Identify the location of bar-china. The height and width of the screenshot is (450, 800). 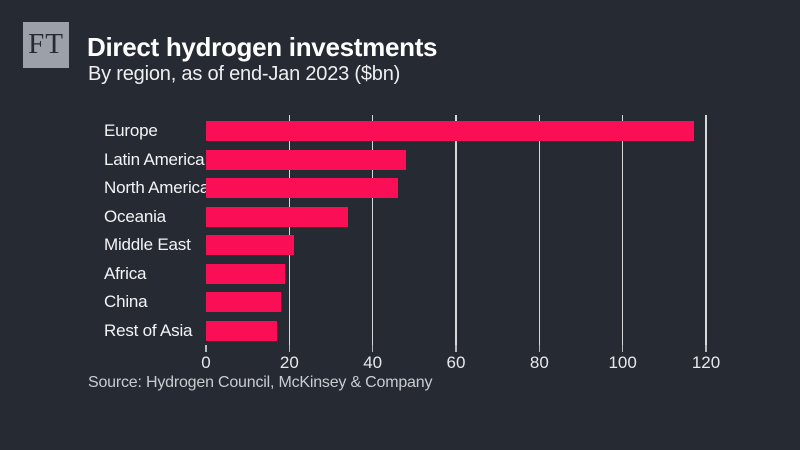
(243, 302).